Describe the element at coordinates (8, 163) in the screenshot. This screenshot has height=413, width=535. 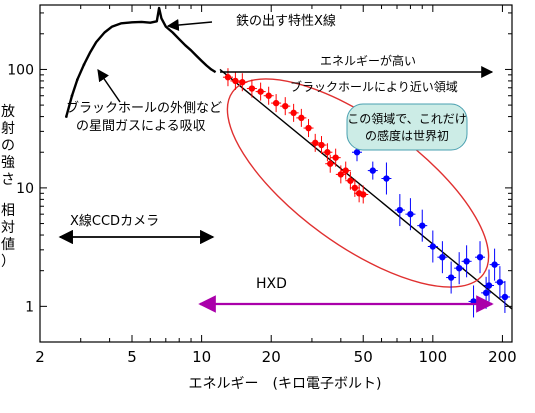
I see `y-label-char: 強` at that location.